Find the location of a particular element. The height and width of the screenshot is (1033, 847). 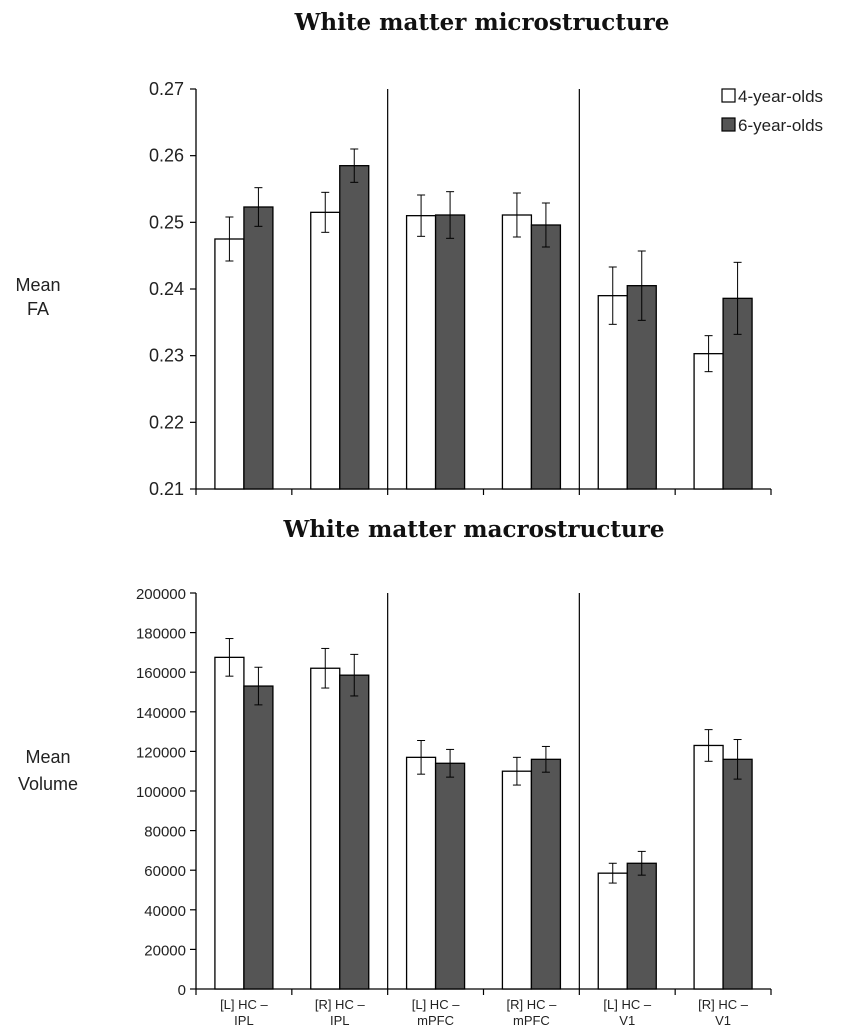

y-axis-label-line-2: FA is located at coordinates (38, 309).